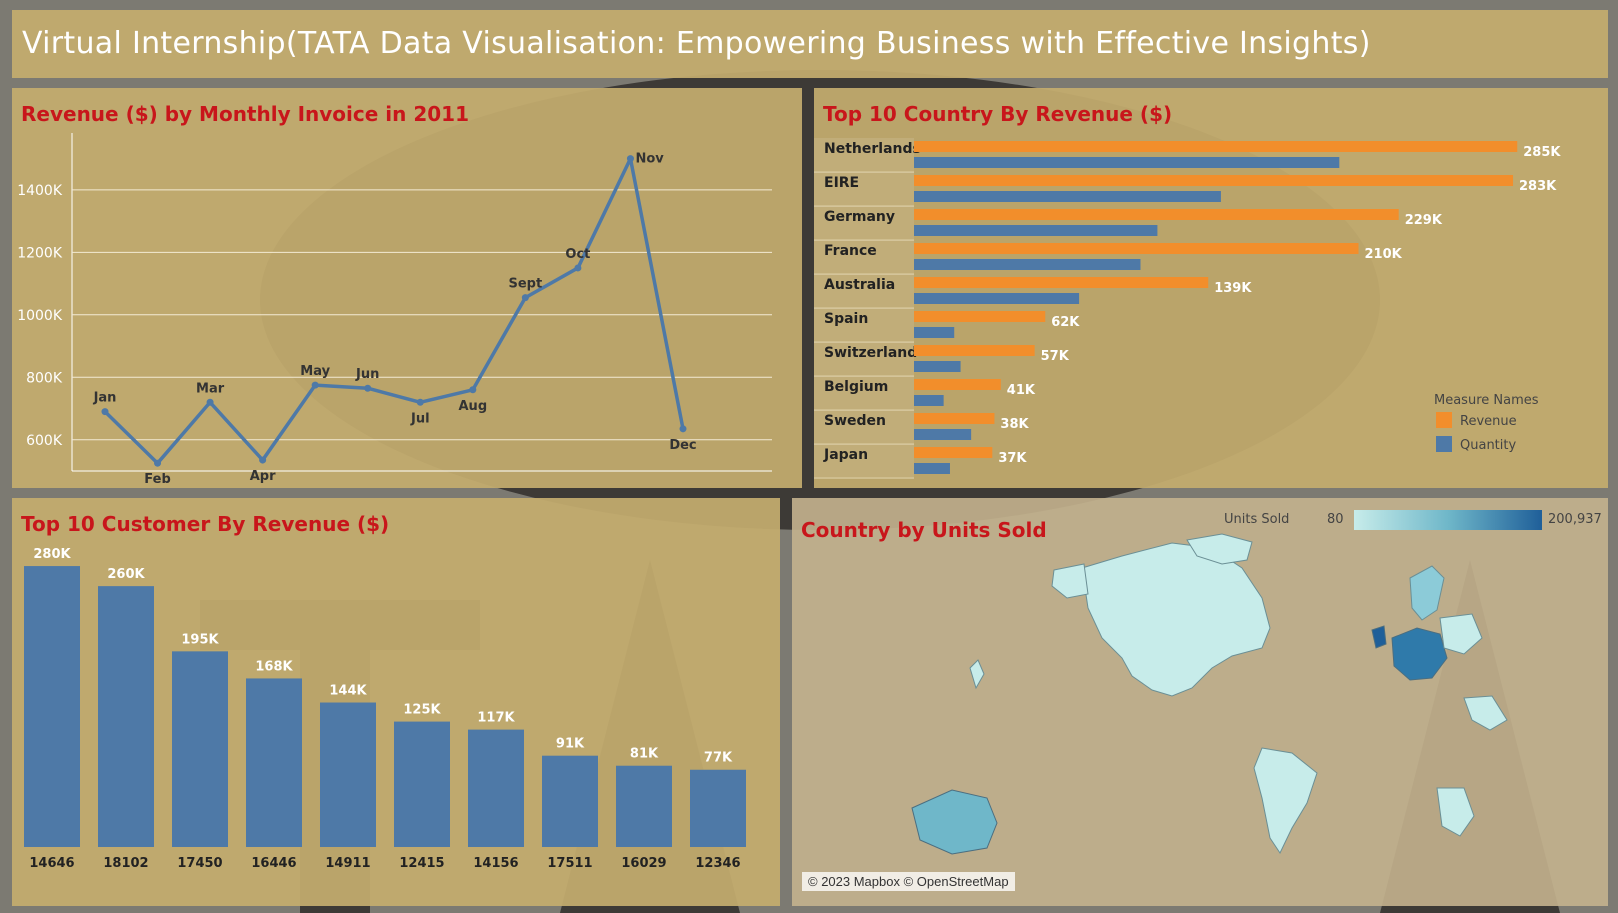 This screenshot has height=913, width=1618. Describe the element at coordinates (846, 319) in the screenshot. I see `country-label: Spain` at that location.